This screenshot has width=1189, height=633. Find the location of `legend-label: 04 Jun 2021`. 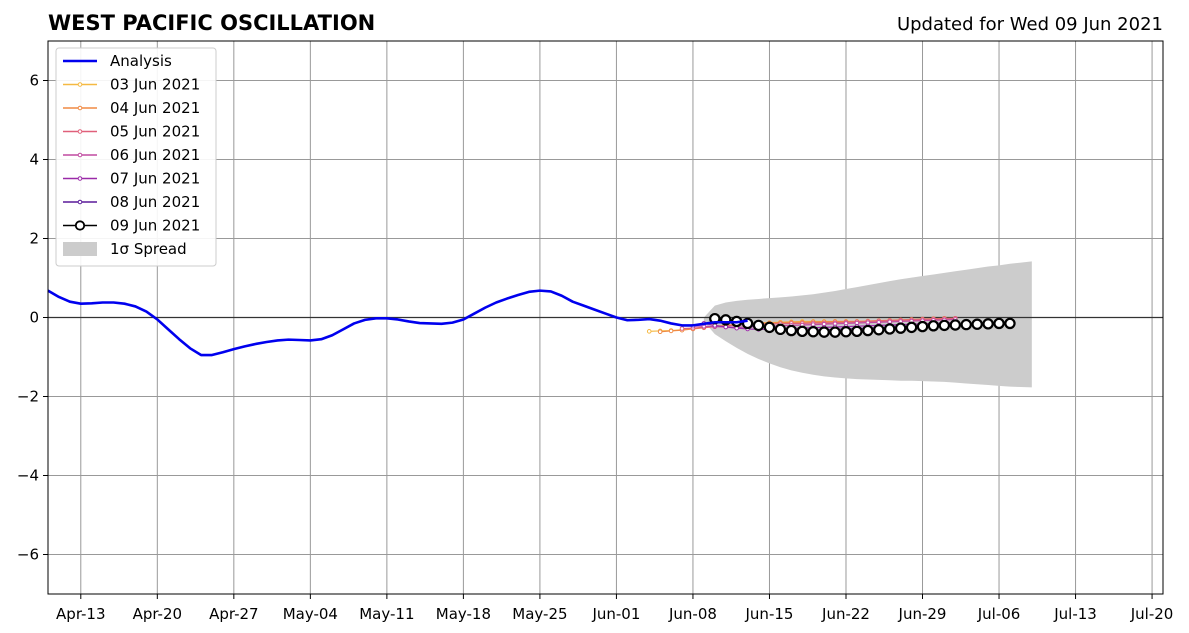

legend-label: 04 Jun 2021 is located at coordinates (155, 108).